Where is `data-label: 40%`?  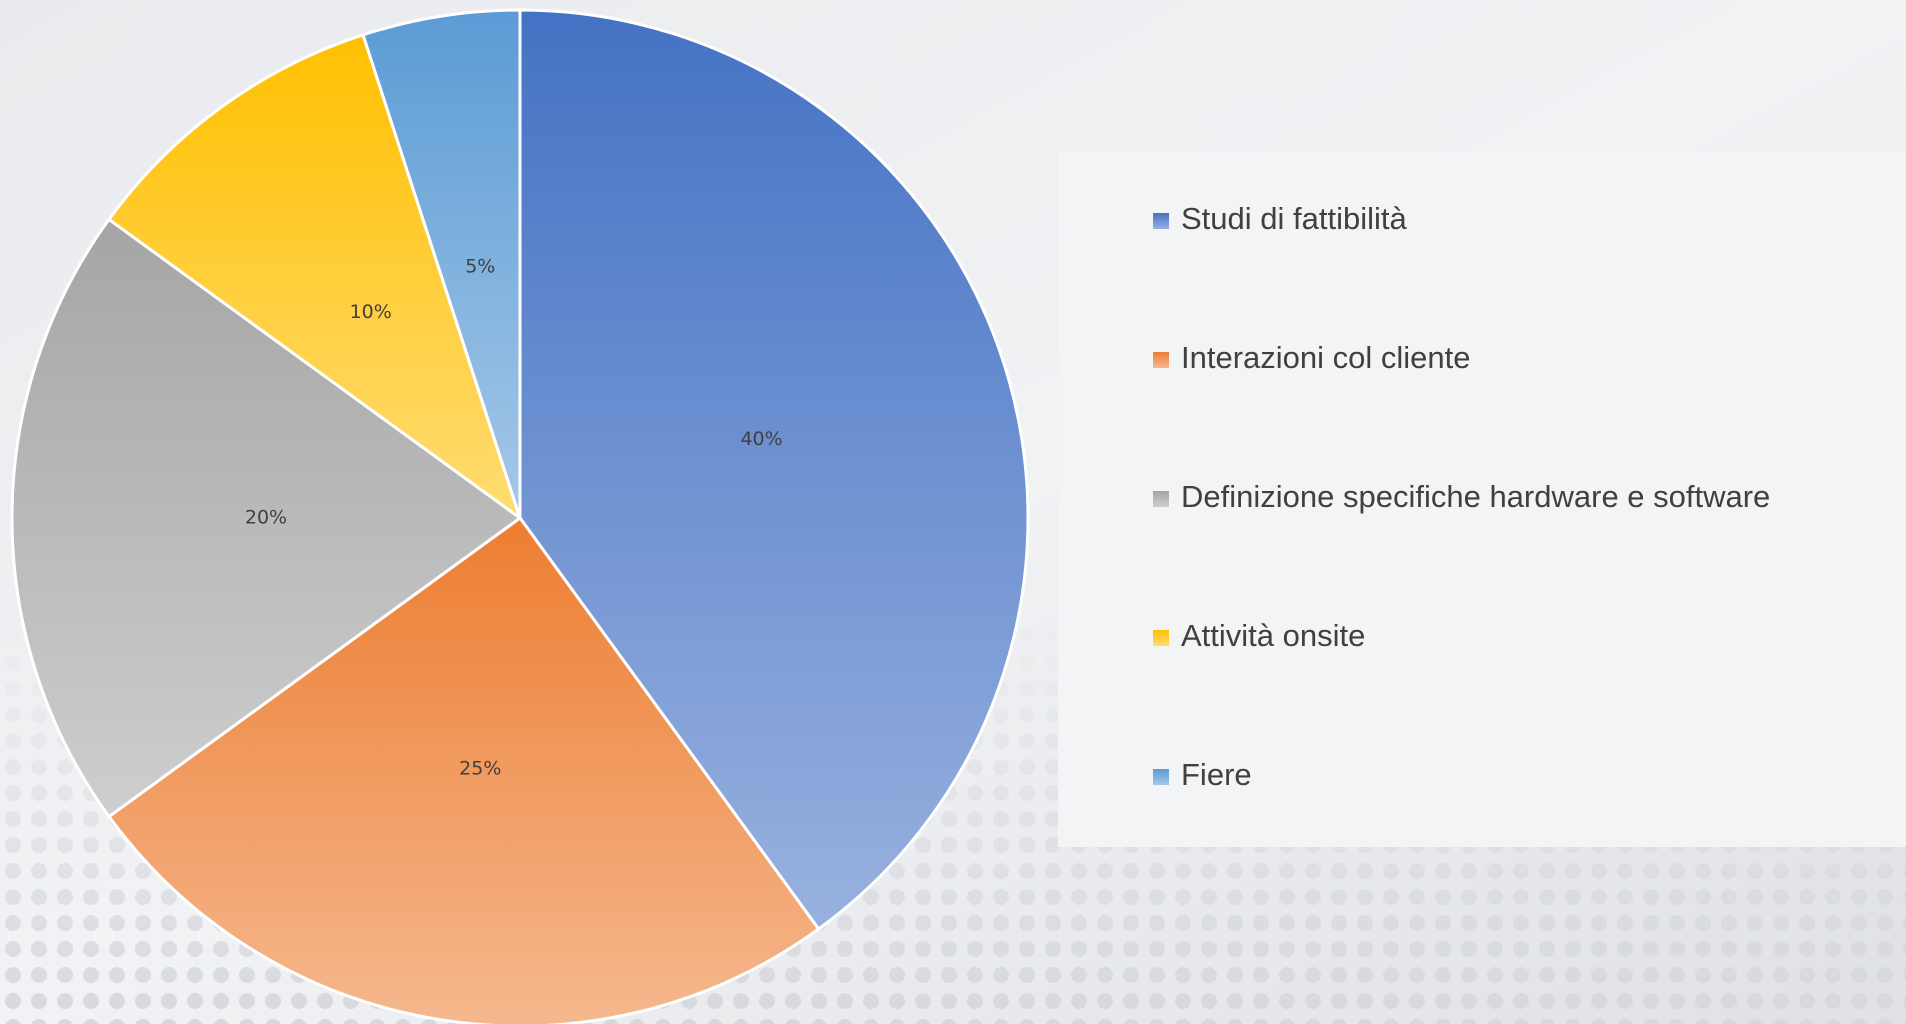 data-label: 40% is located at coordinates (761, 439).